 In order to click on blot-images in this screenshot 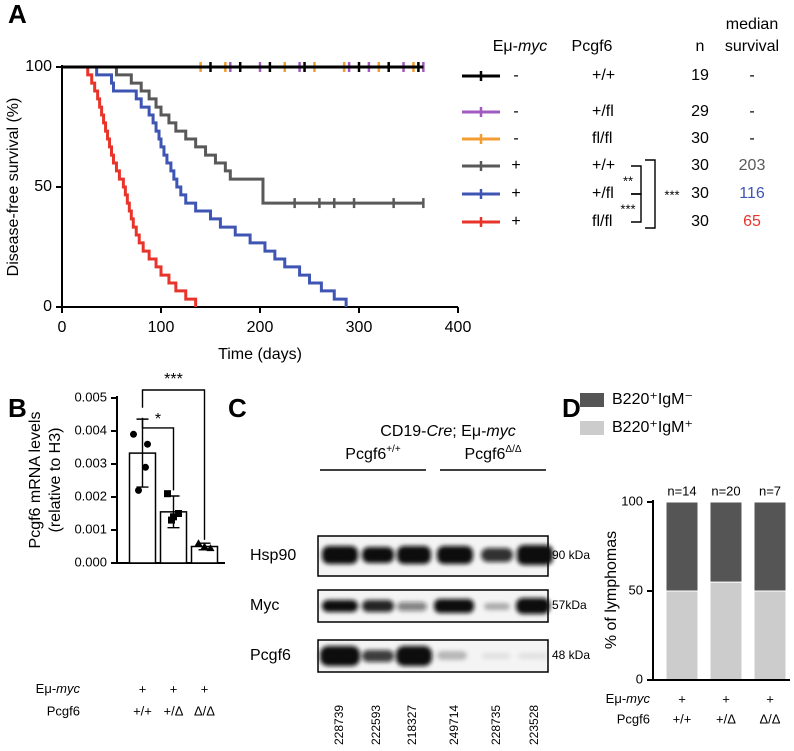, I will do `click(435, 571)`.